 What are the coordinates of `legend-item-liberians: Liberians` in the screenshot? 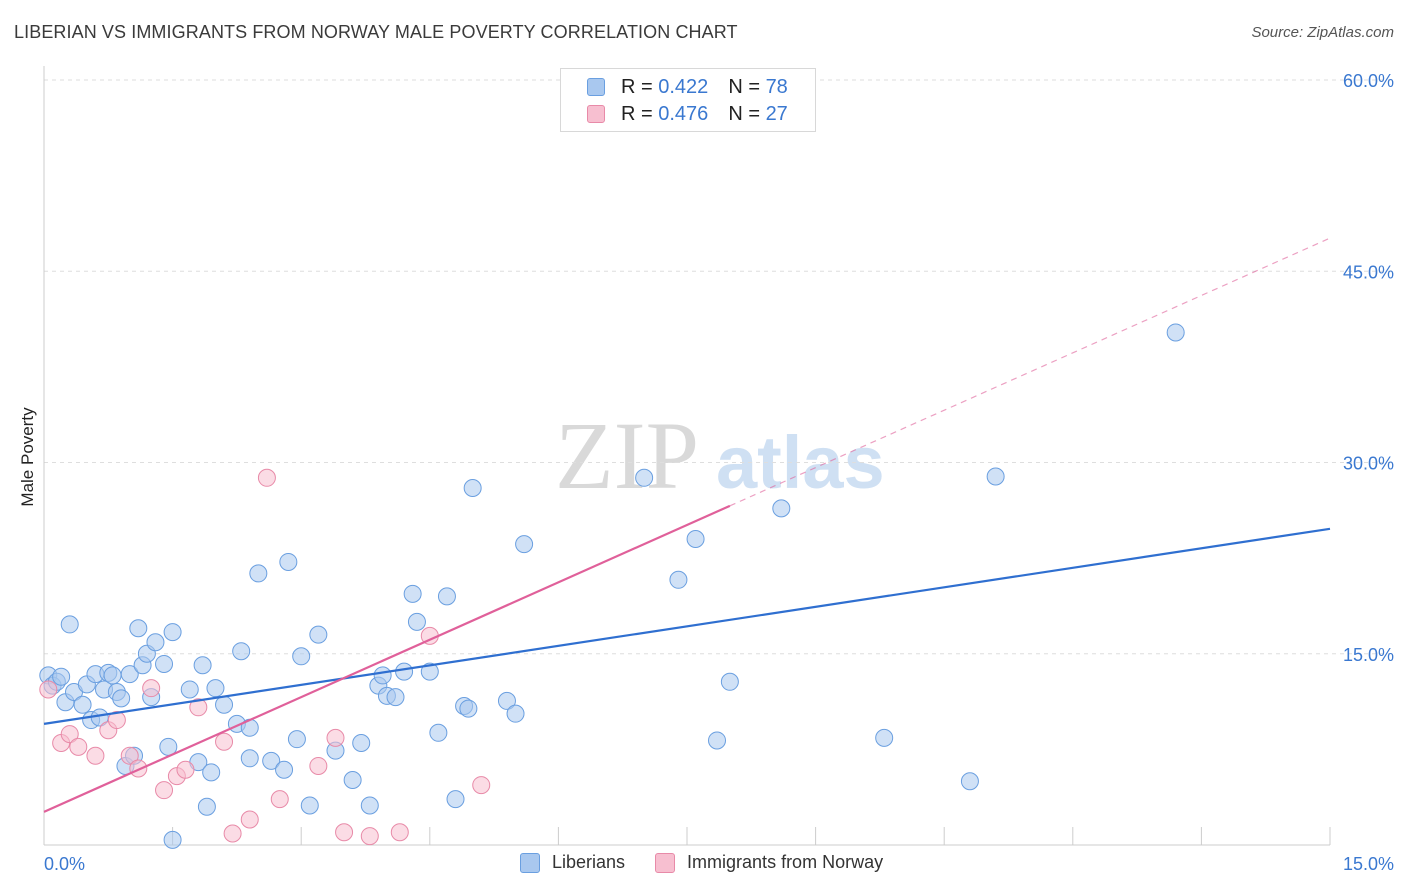 It's located at (572, 862).